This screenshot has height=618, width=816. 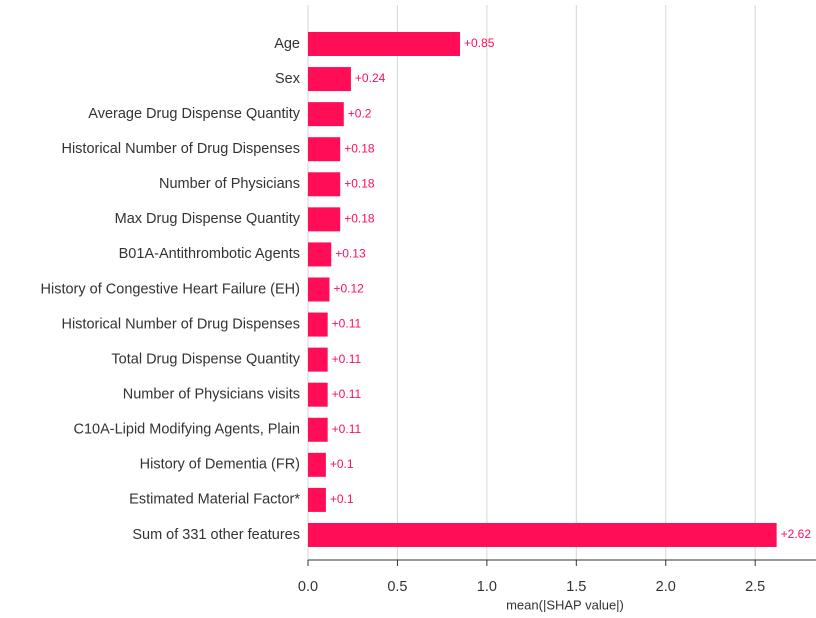 What do you see at coordinates (220, 465) in the screenshot?
I see `y-tick-label: History of Dementia (FR)` at bounding box center [220, 465].